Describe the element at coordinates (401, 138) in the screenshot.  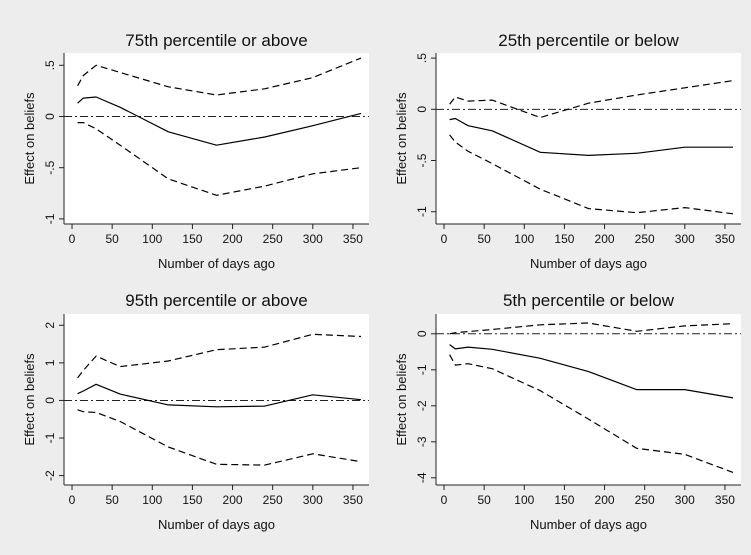
I see `panel-1-y-axis-label: Effect on beliefs` at that location.